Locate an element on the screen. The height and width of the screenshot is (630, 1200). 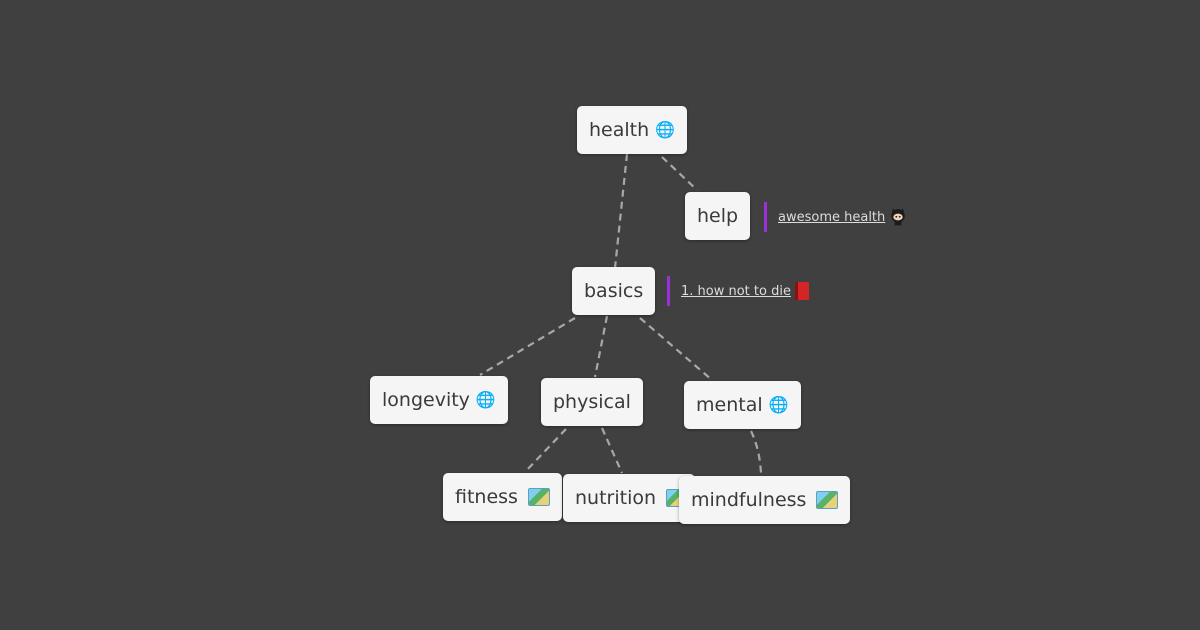
node-help-label: help is located at coordinates (718, 216).